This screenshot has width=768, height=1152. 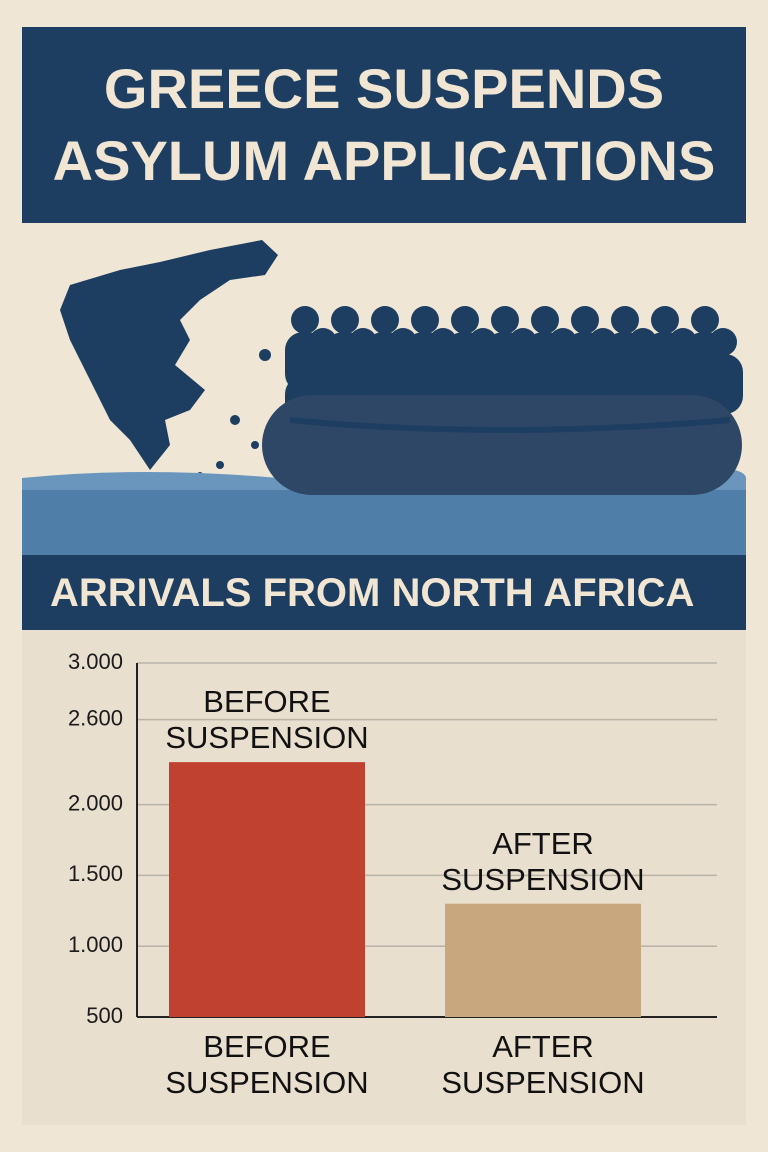 What do you see at coordinates (543, 861) in the screenshot?
I see `bar-label: AFTER SUSPENSION` at bounding box center [543, 861].